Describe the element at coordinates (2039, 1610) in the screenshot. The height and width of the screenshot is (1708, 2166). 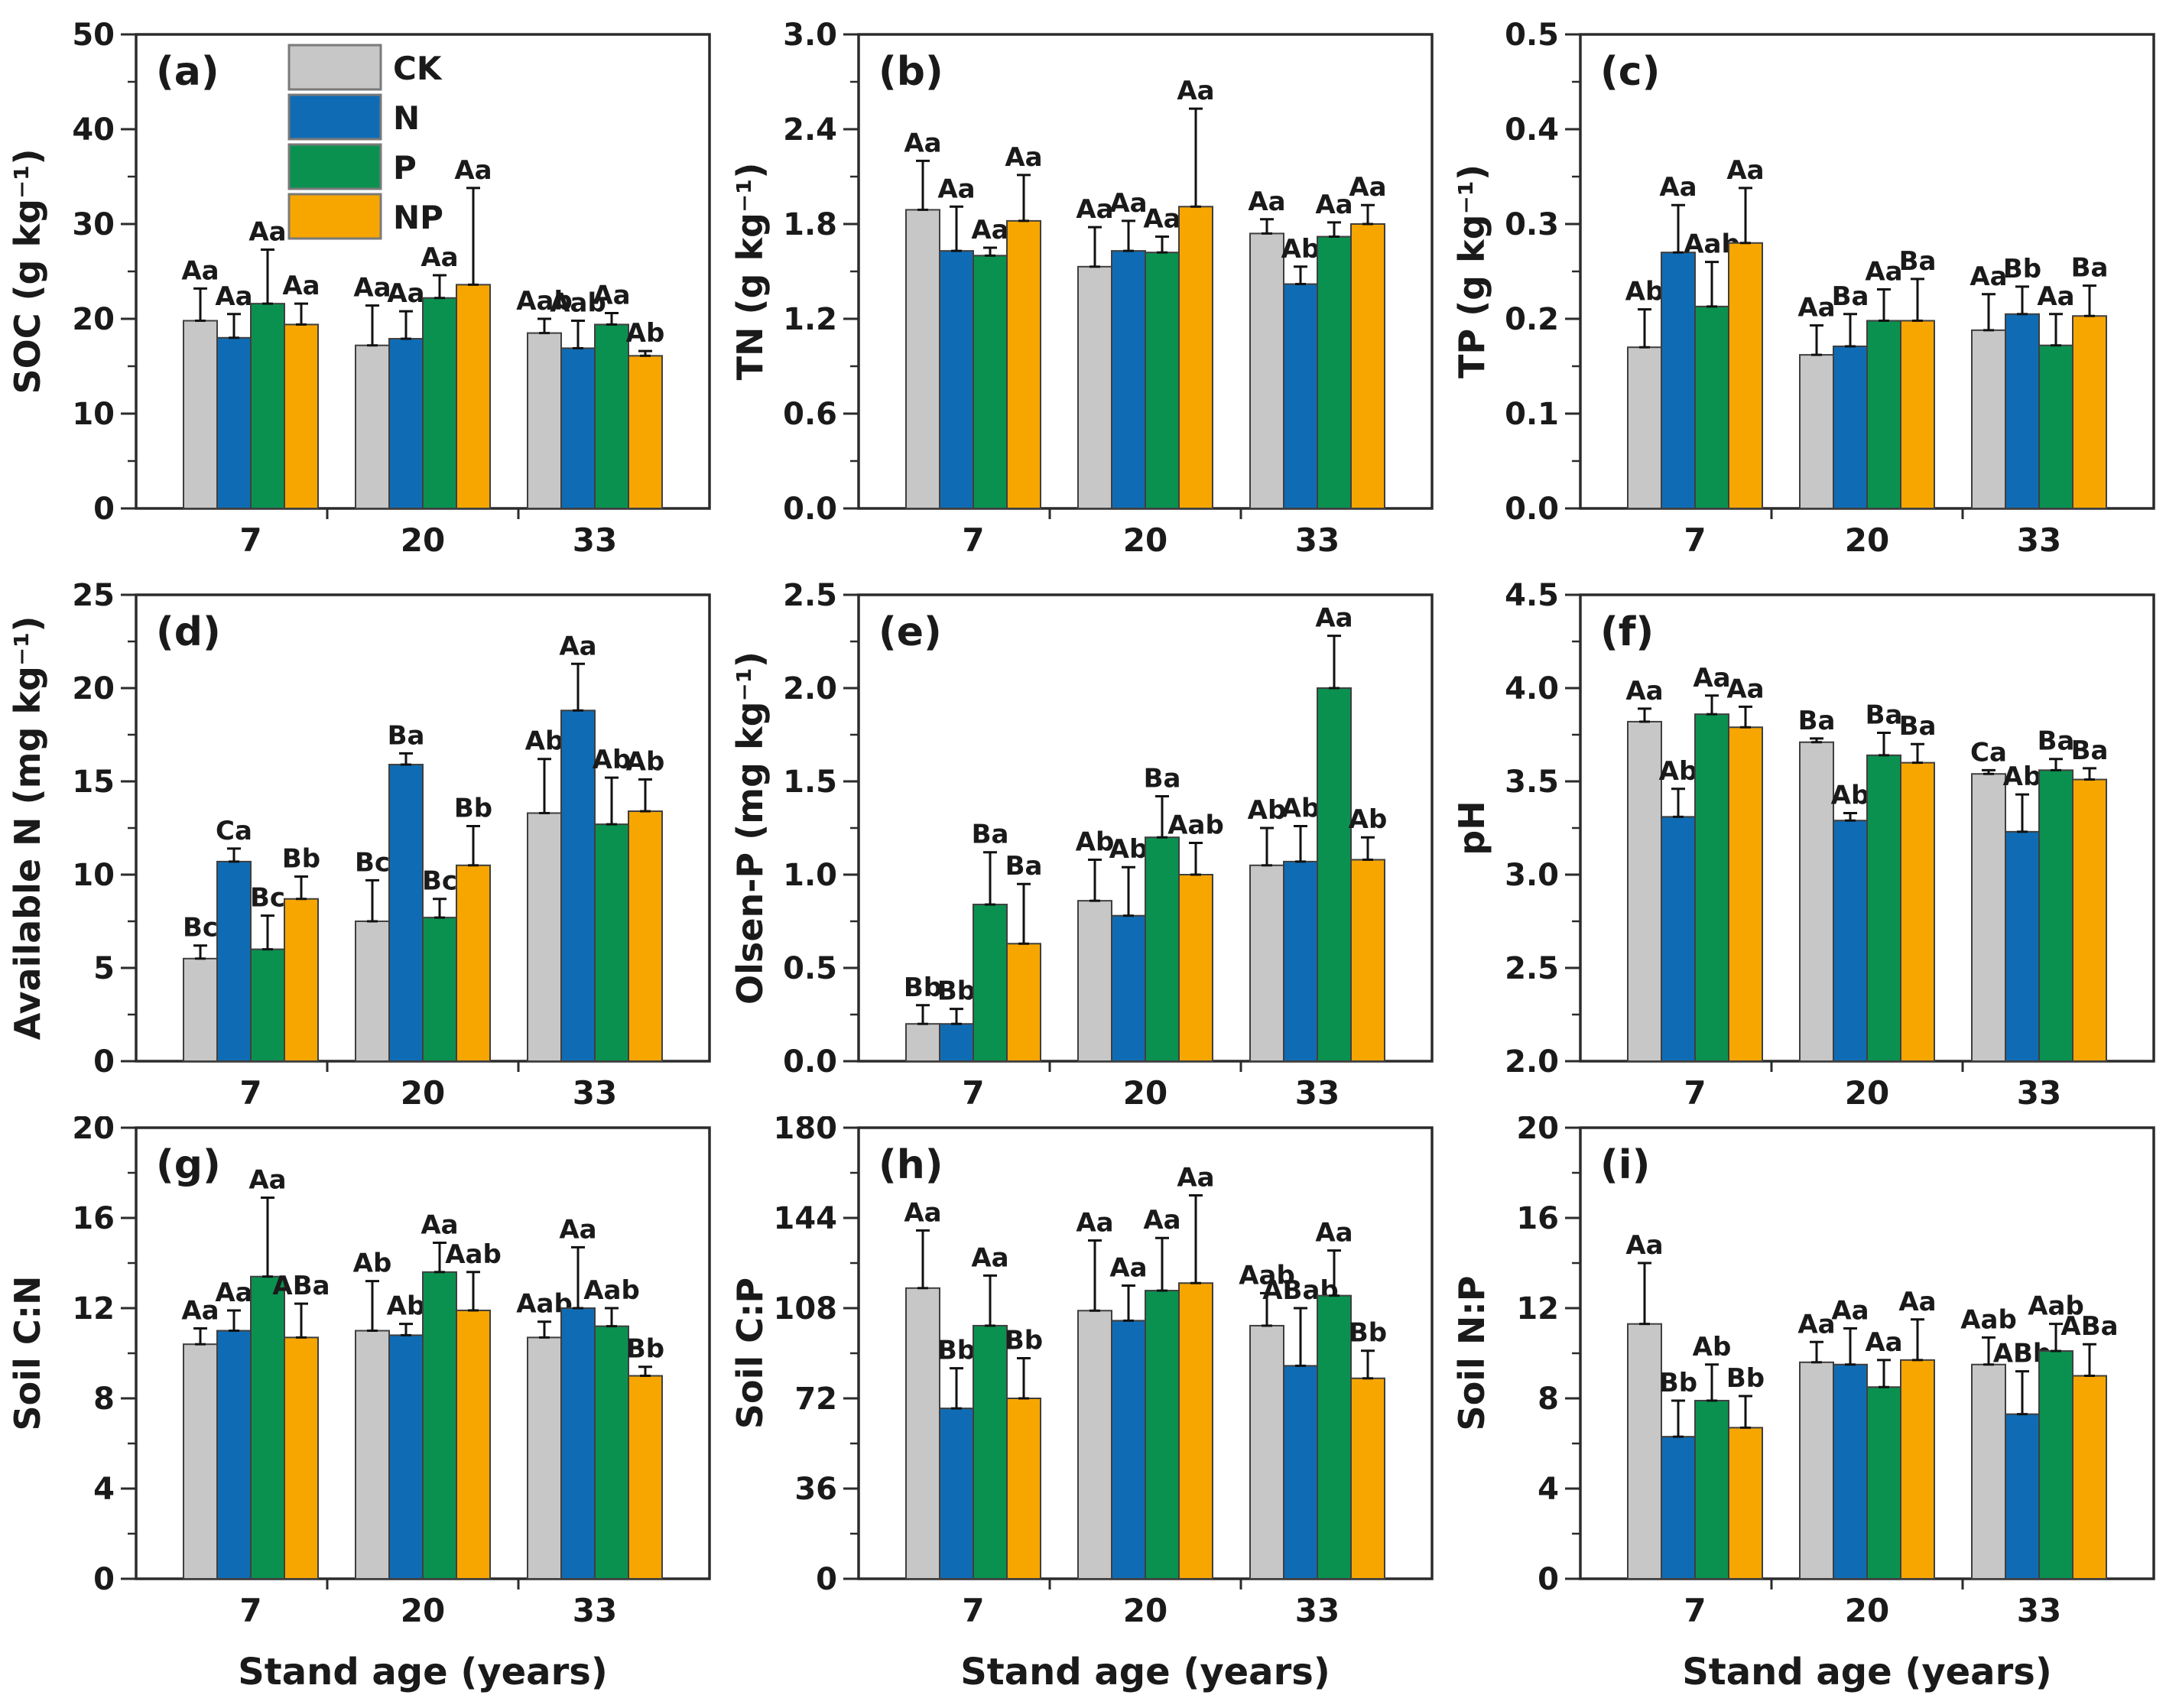
I see `x-tick-label-i-33: 33` at that location.